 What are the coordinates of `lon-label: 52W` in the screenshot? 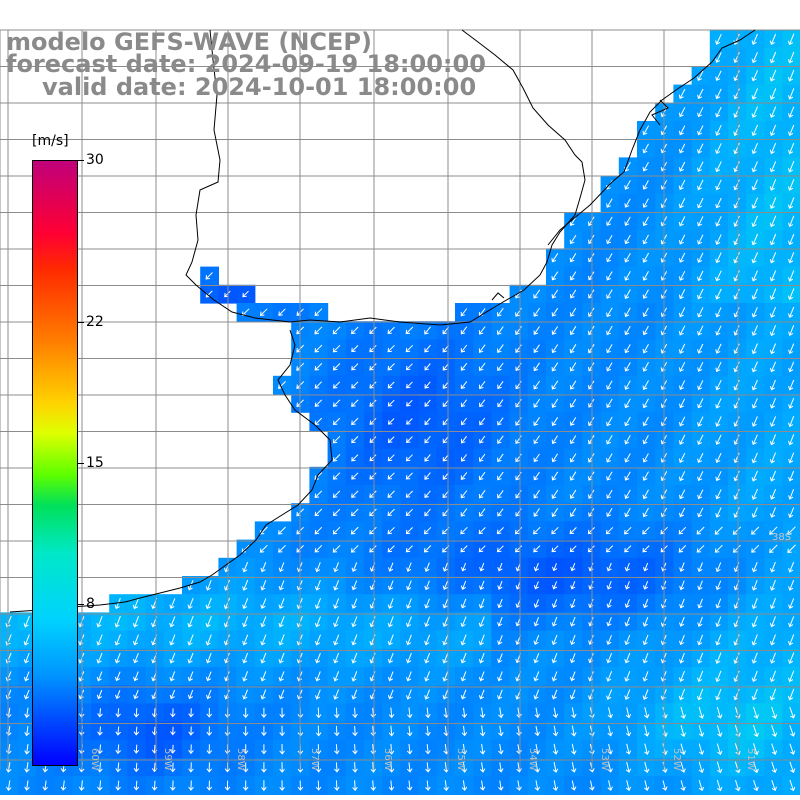 It's located at (676, 759).